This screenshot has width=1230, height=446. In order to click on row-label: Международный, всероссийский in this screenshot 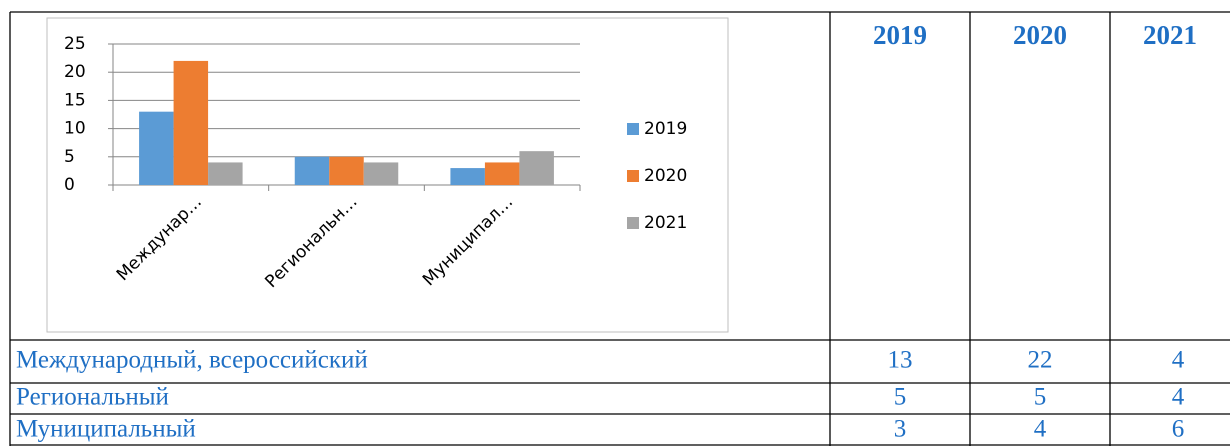, I will do `click(192, 360)`.